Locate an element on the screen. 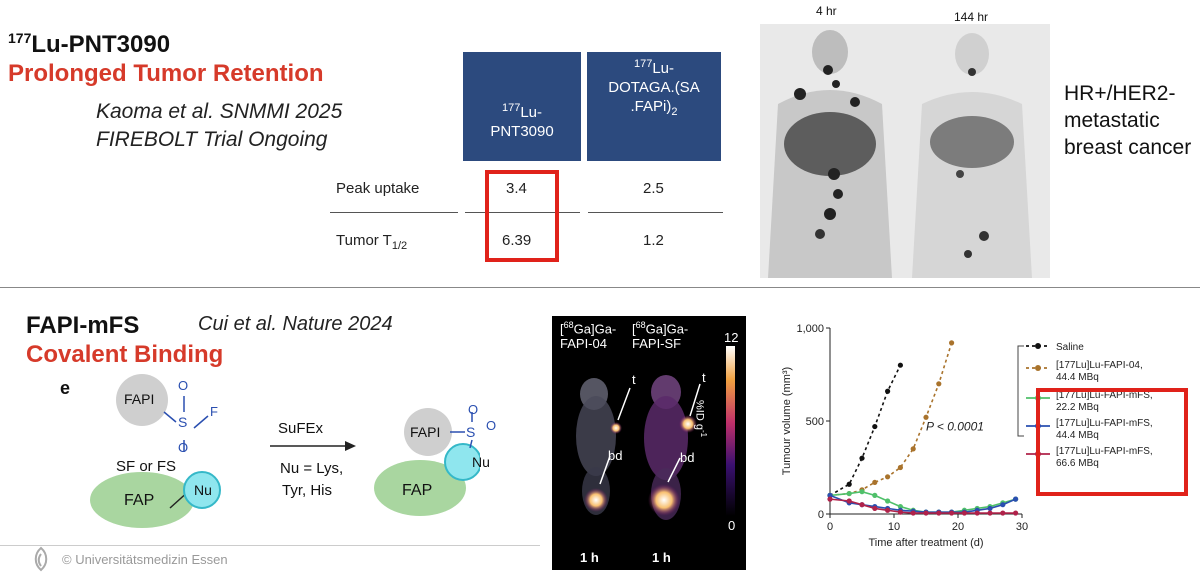  x-tick-label: 30 is located at coordinates (1022, 527).